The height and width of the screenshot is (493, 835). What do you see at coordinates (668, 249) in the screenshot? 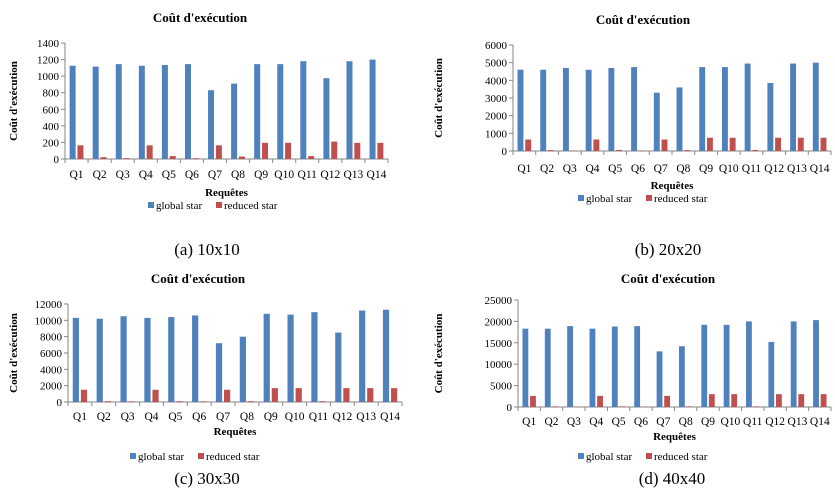
I see `caption-b: (b) 20x20` at bounding box center [668, 249].